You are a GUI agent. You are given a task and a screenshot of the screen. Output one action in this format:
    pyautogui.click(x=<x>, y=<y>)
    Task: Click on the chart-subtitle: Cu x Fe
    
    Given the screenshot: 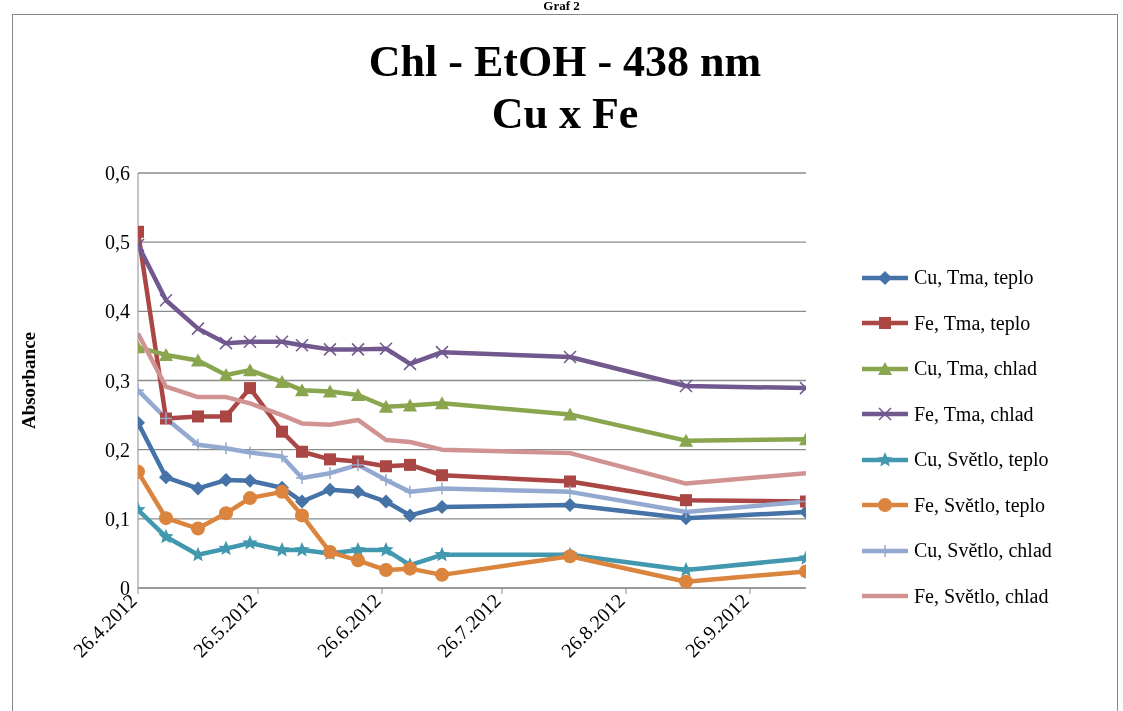 What is the action you would take?
    pyautogui.click(x=565, y=114)
    